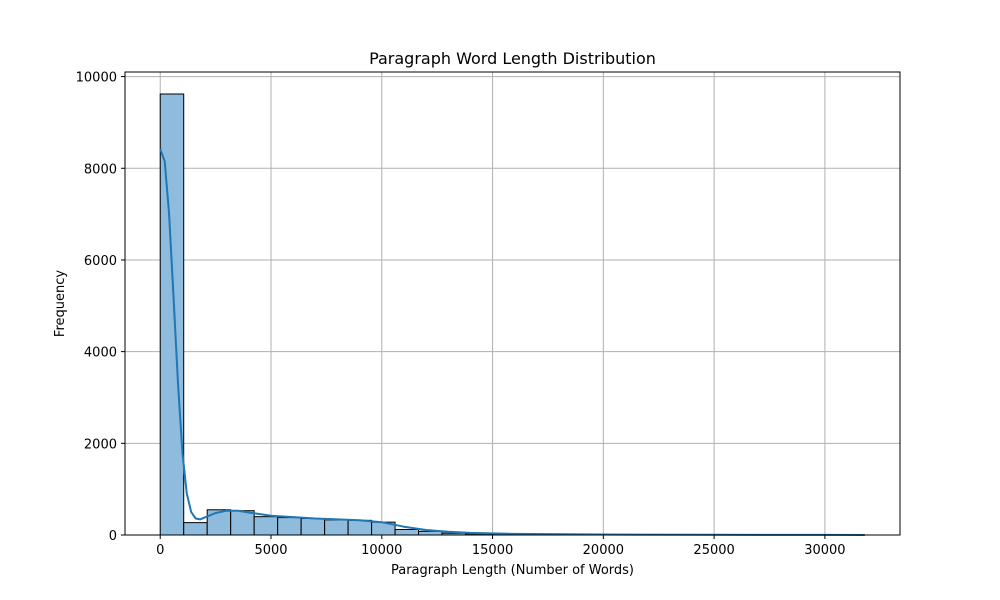  Describe the element at coordinates (100, 444) in the screenshot. I see `y-tick-label: 2000` at that location.